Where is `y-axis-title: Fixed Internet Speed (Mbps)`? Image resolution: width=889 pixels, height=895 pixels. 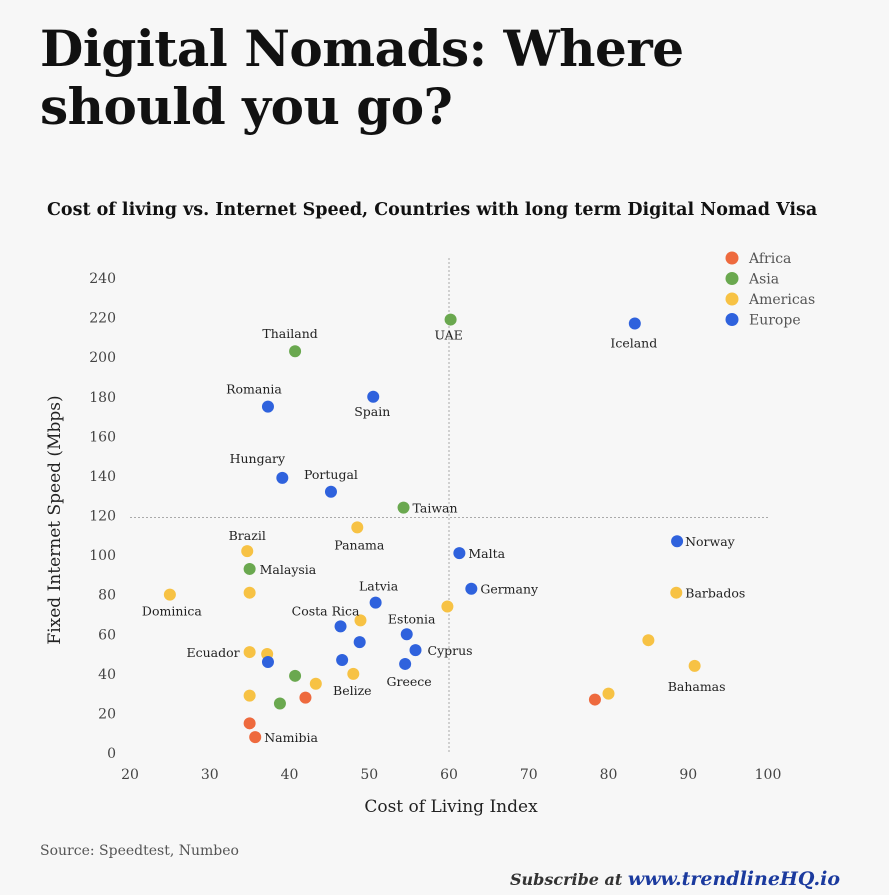 y-axis-title: Fixed Internet Speed (Mbps) is located at coordinates (55, 519).